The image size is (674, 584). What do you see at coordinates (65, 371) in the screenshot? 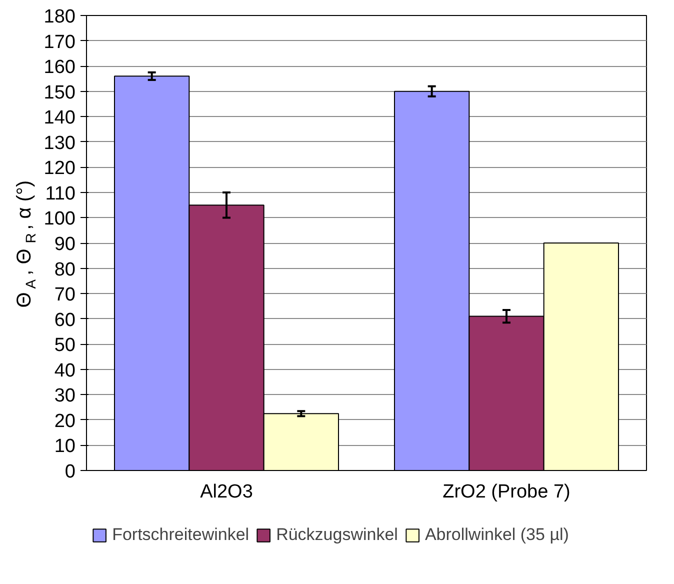
I see `y-tick-label: 40` at bounding box center [65, 371].